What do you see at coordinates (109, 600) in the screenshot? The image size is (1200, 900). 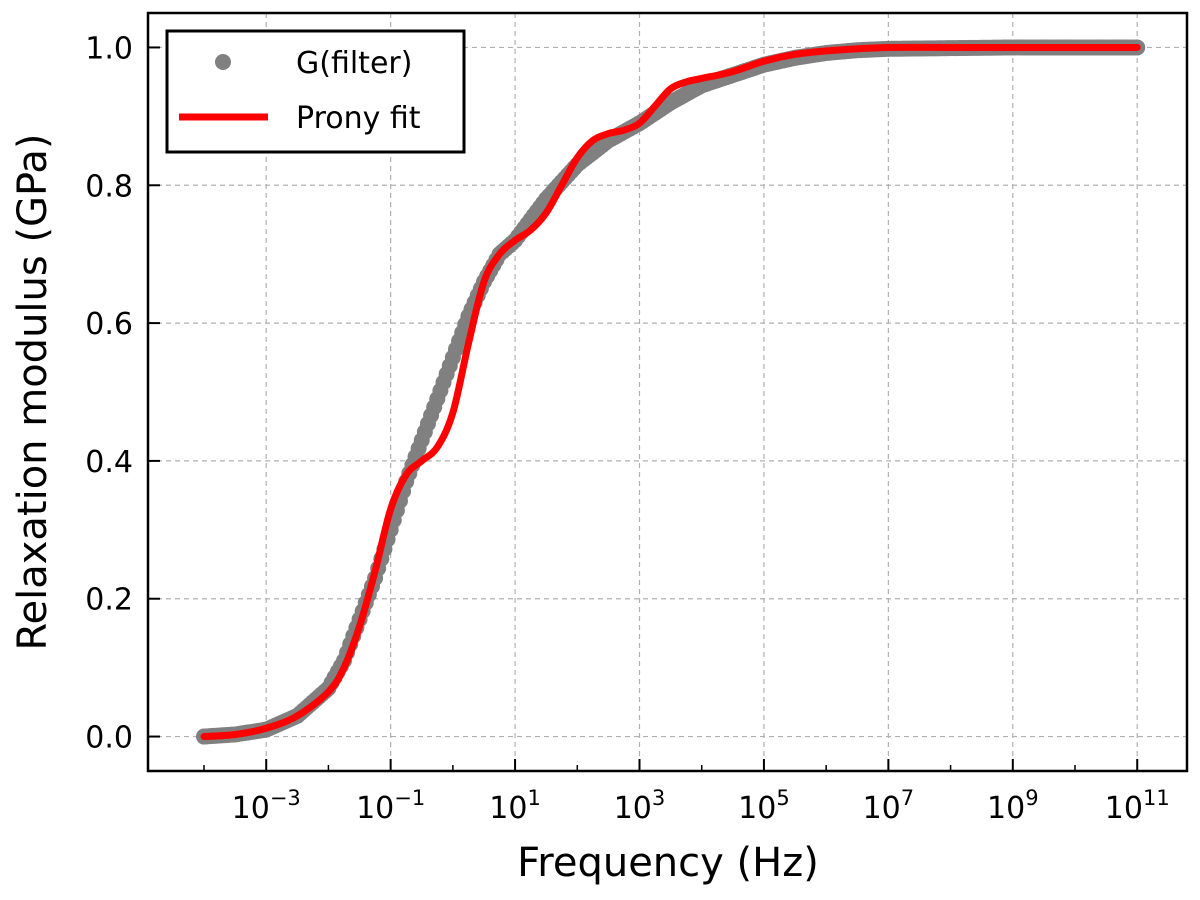 I see `y-tick-label: 0.2` at bounding box center [109, 600].